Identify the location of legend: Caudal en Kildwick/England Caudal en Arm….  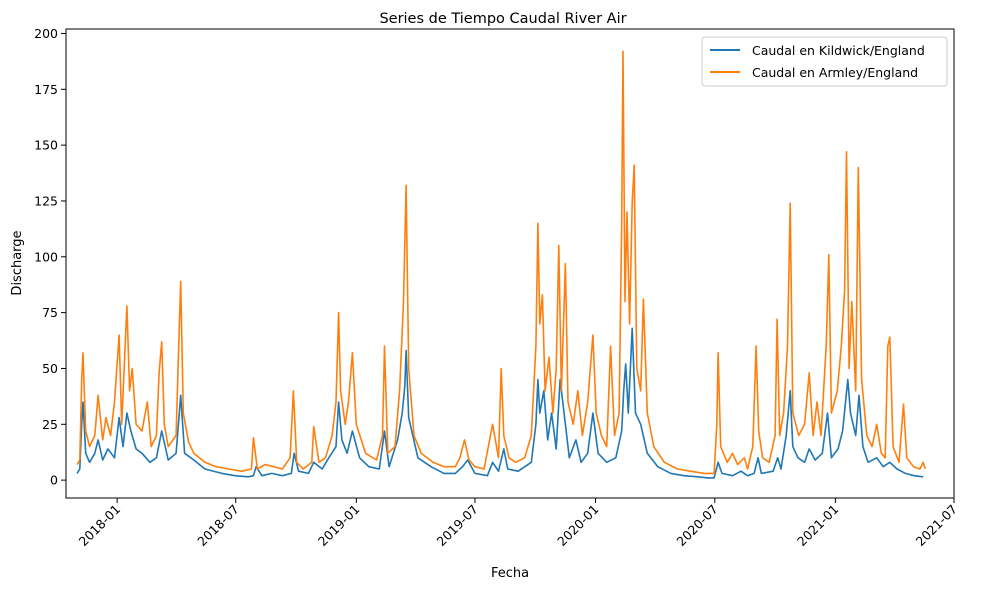
(824, 61).